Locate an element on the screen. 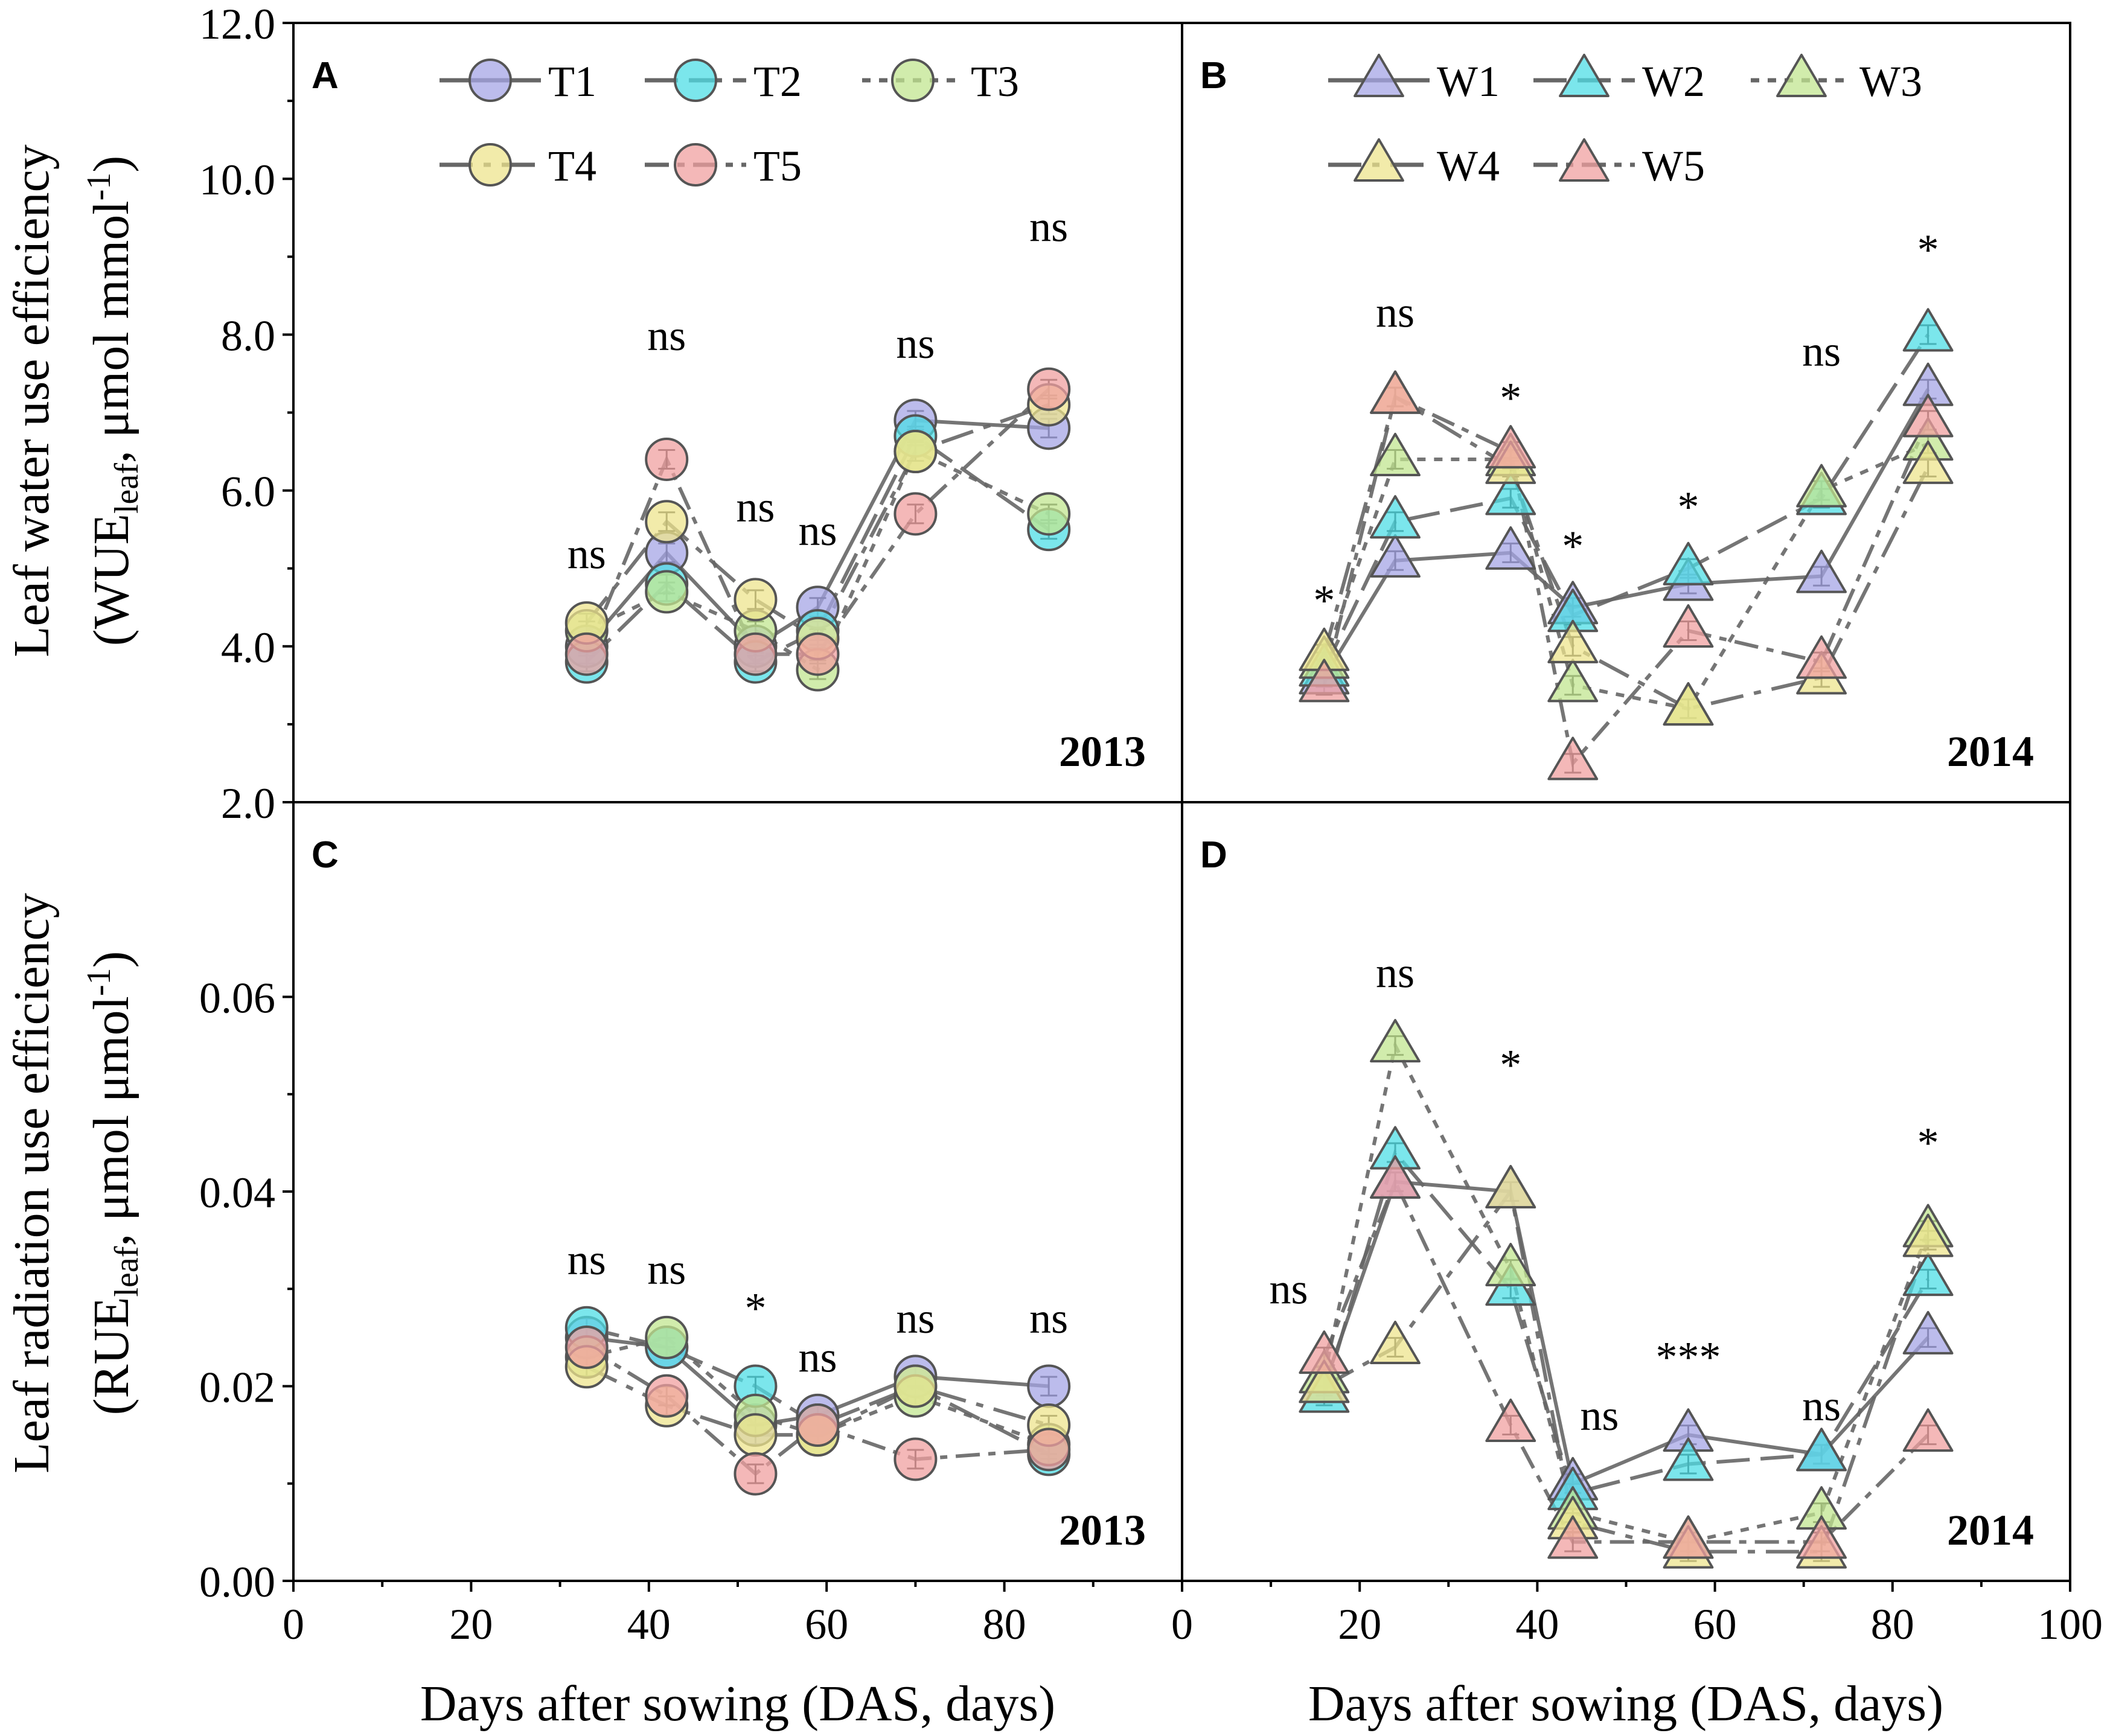 This screenshot has height=1736, width=2113. x-tick-label: 100 is located at coordinates (2070, 1624).